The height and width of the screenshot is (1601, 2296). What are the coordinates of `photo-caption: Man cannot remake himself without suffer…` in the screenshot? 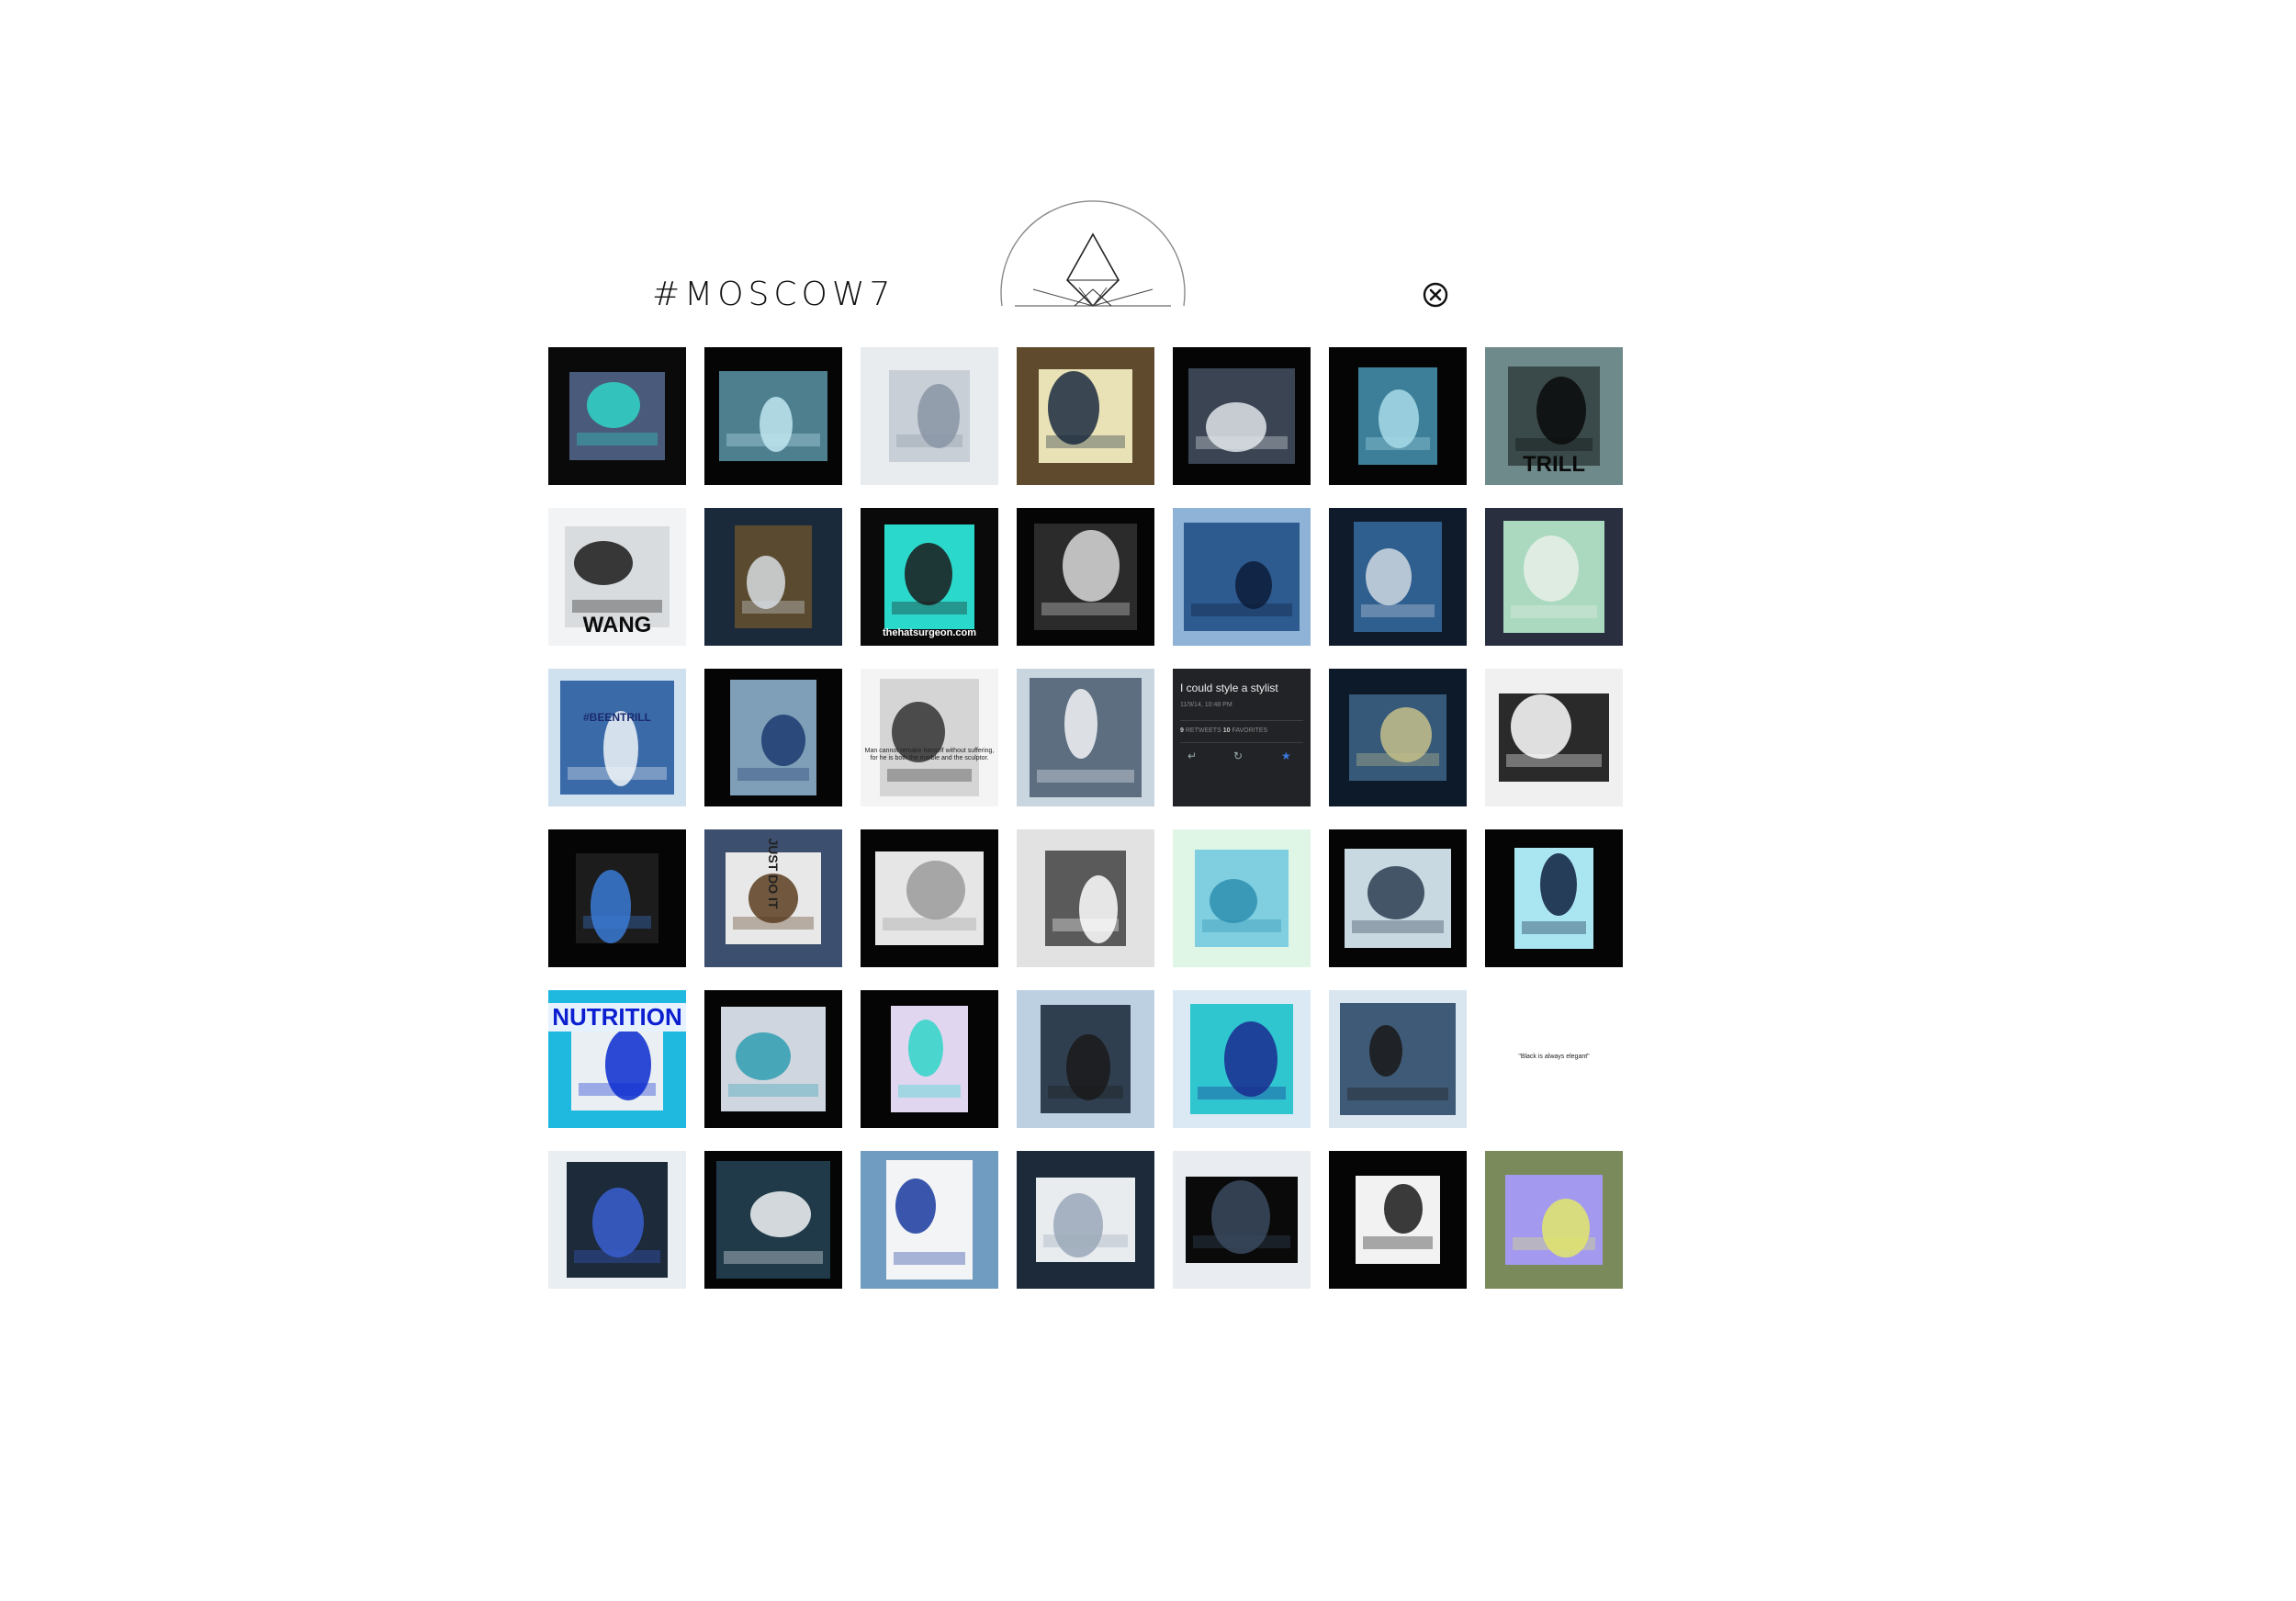 It's located at (929, 755).